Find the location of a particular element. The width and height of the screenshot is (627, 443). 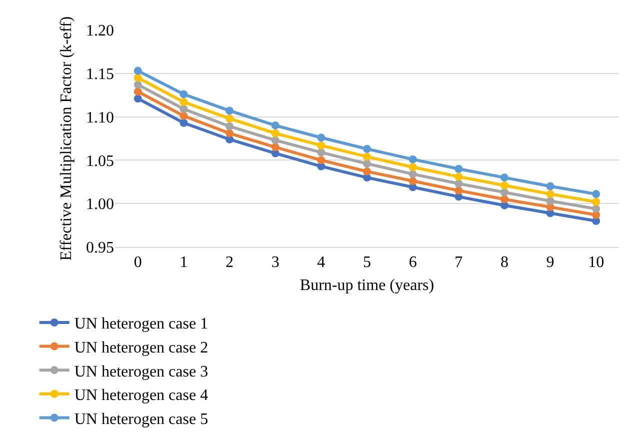

legend-label: UN heterogen case 3 is located at coordinates (141, 371).